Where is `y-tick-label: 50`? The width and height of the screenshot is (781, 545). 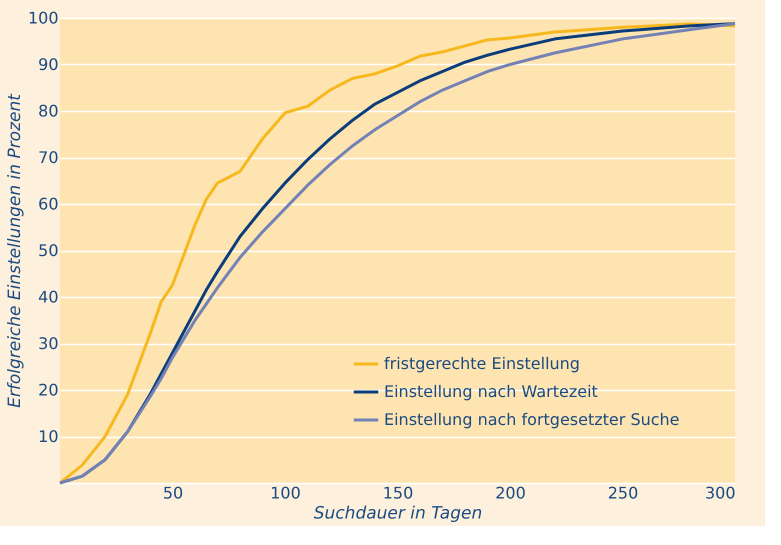
y-tick-label: 50 is located at coordinates (48, 250).